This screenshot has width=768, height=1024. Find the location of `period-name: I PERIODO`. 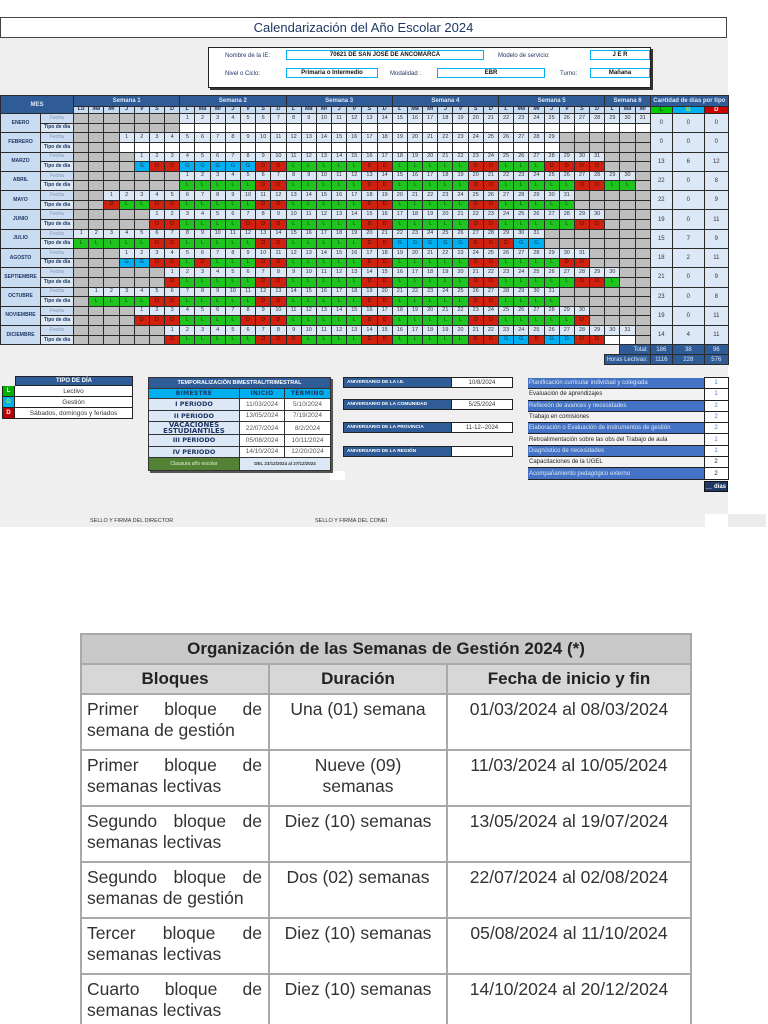

period-name: I PERIODO is located at coordinates (194, 404).